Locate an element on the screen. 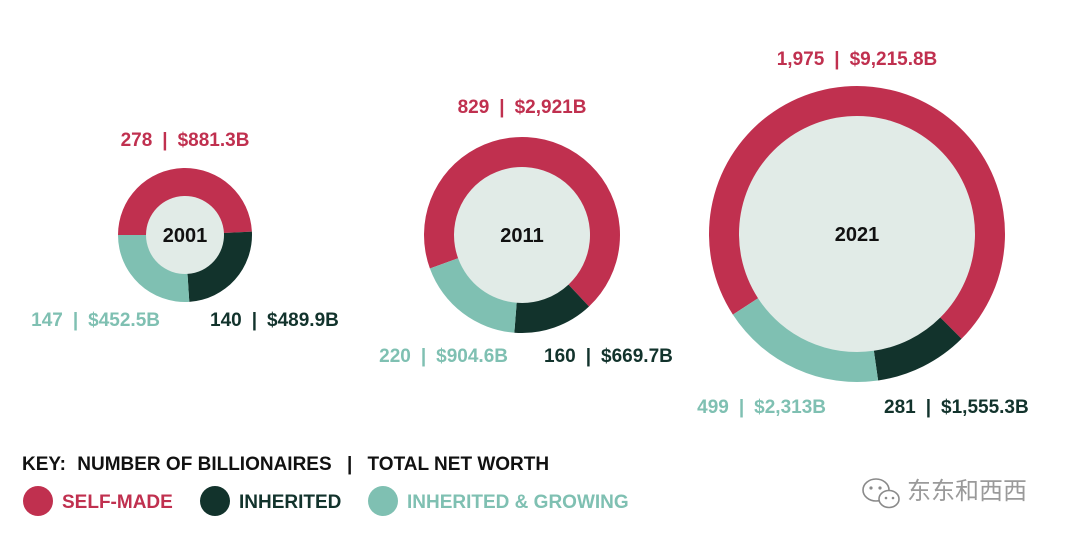 Image resolution: width=1080 pixels, height=535 pixels. wechat-icon is located at coordinates (881, 493).